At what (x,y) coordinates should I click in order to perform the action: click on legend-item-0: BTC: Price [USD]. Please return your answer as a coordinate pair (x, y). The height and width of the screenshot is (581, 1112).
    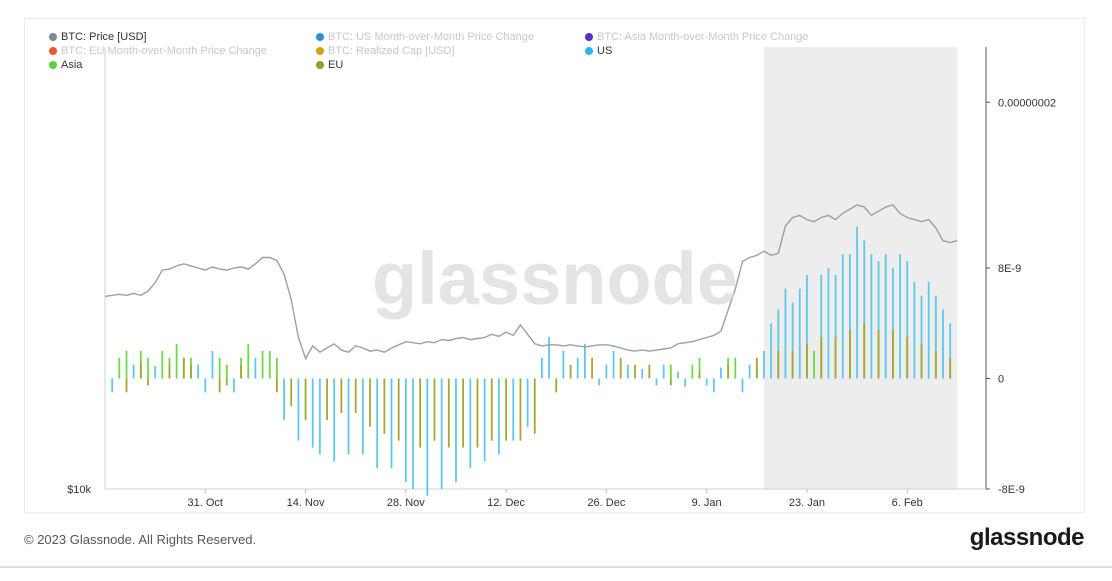
    Looking at the image, I should click on (98, 37).